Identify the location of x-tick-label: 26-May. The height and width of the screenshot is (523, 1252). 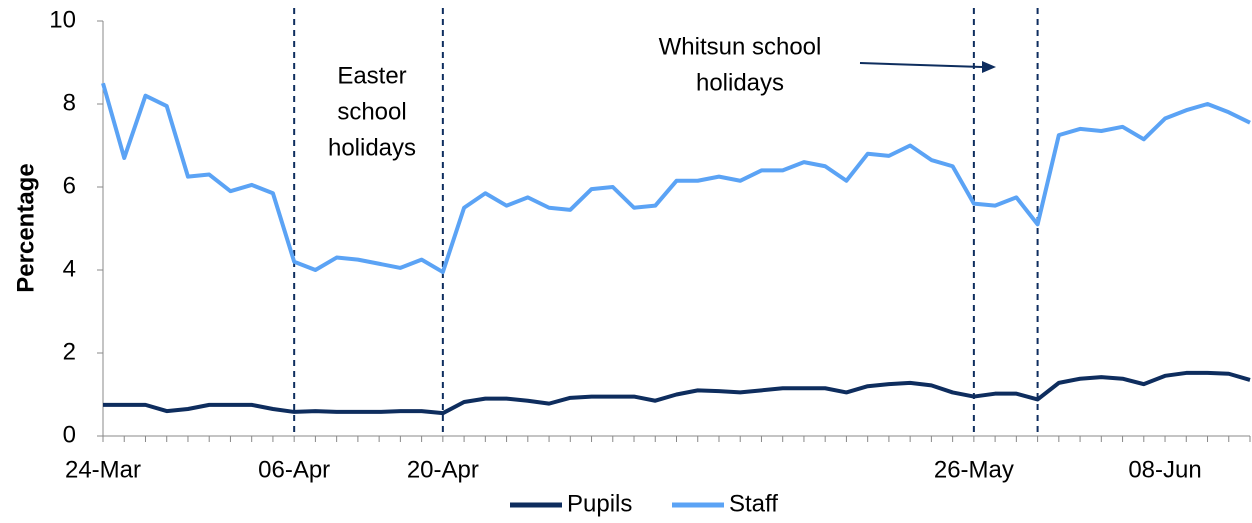
(974, 469).